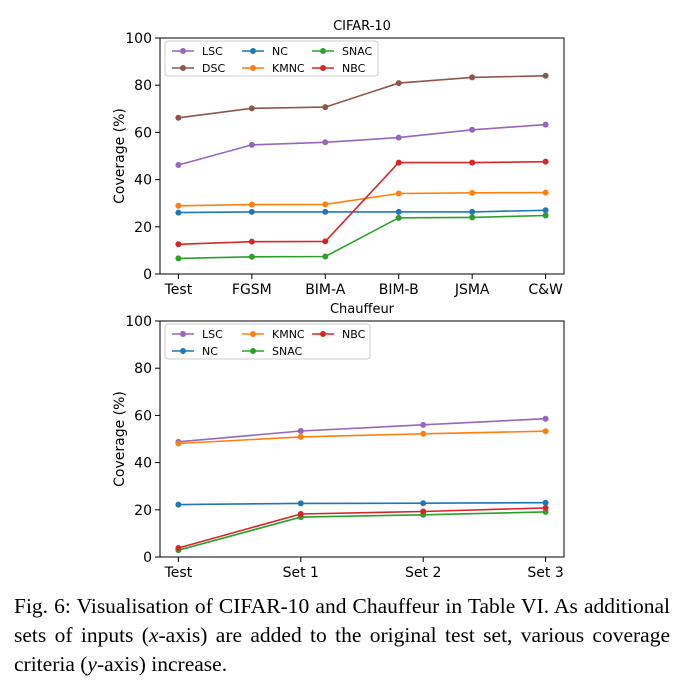 This screenshot has height=694, width=681. What do you see at coordinates (143, 133) in the screenshot?
I see `cifar-10-y-tick-label: 60` at bounding box center [143, 133].